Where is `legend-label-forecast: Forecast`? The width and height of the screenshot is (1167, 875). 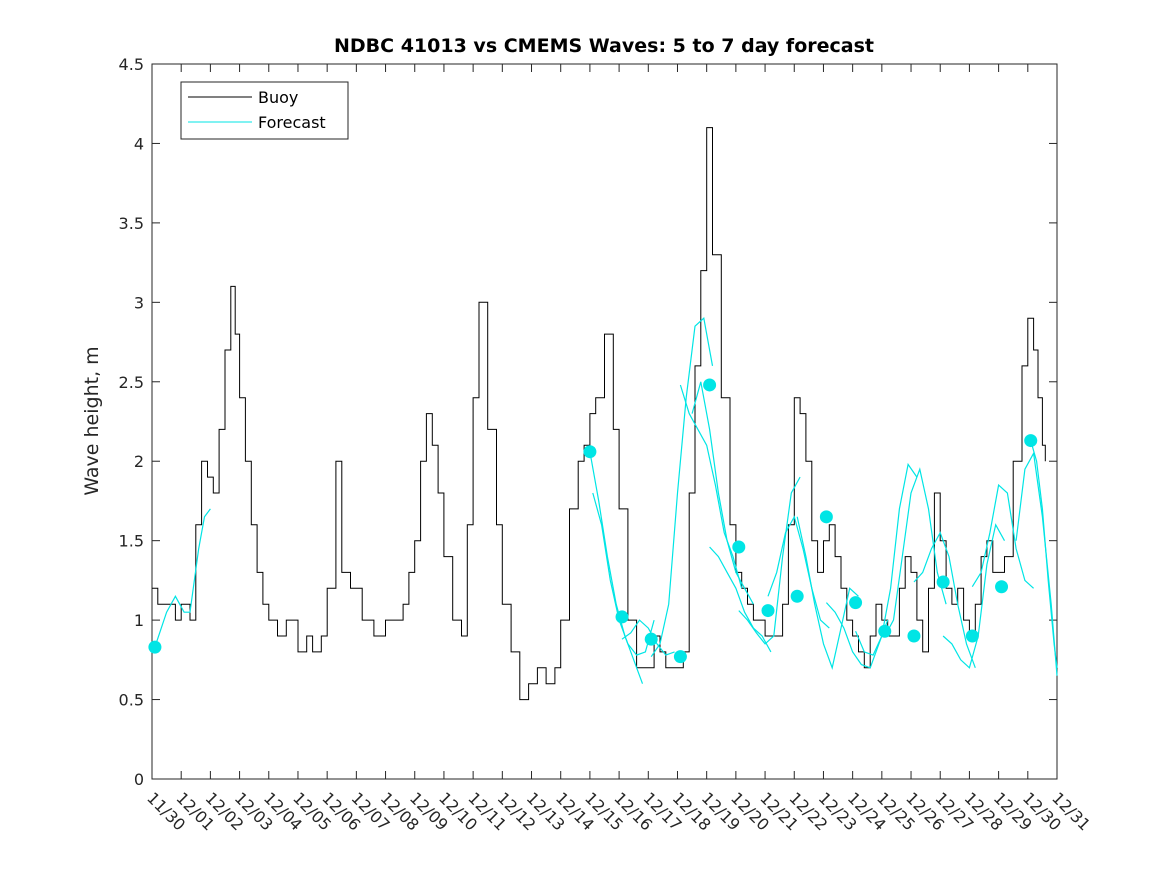 legend-label-forecast: Forecast is located at coordinates (292, 122).